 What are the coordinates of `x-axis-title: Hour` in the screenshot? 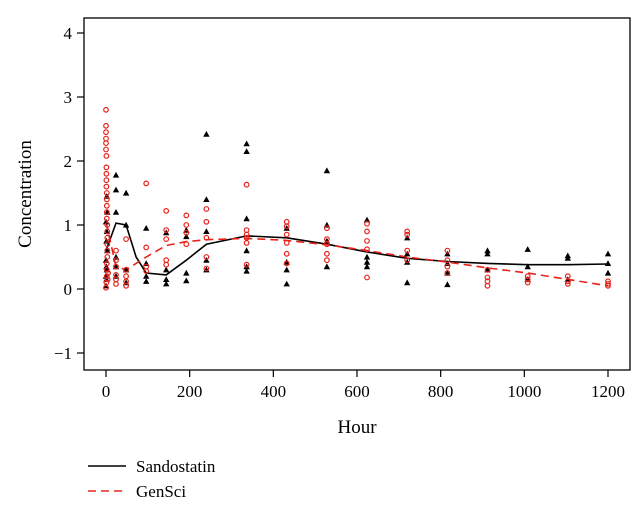 It's located at (357, 427).